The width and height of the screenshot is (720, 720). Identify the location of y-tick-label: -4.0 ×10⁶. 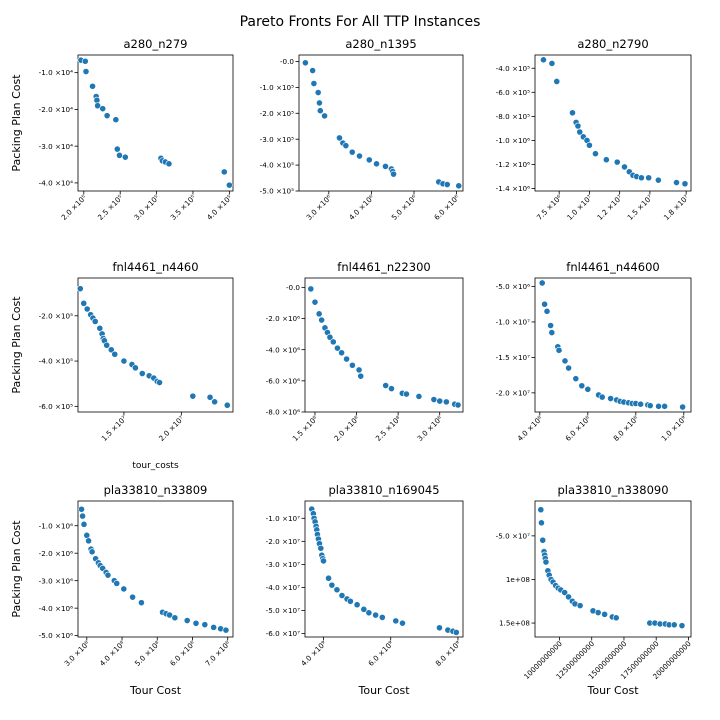
(56, 608).